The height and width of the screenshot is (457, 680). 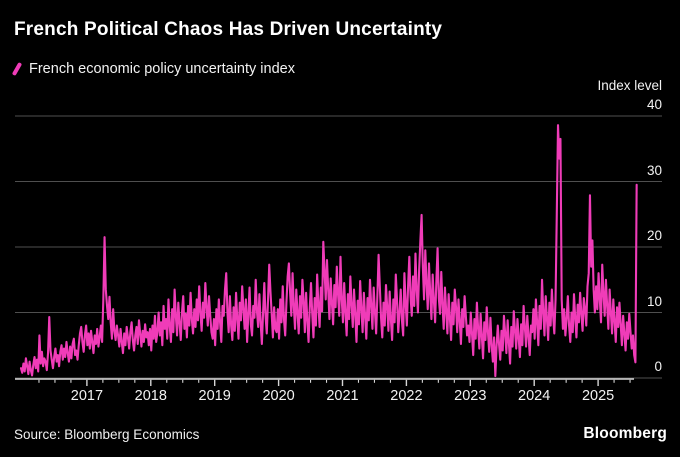 What do you see at coordinates (406, 396) in the screenshot?
I see `x-tick-label: 2022` at bounding box center [406, 396].